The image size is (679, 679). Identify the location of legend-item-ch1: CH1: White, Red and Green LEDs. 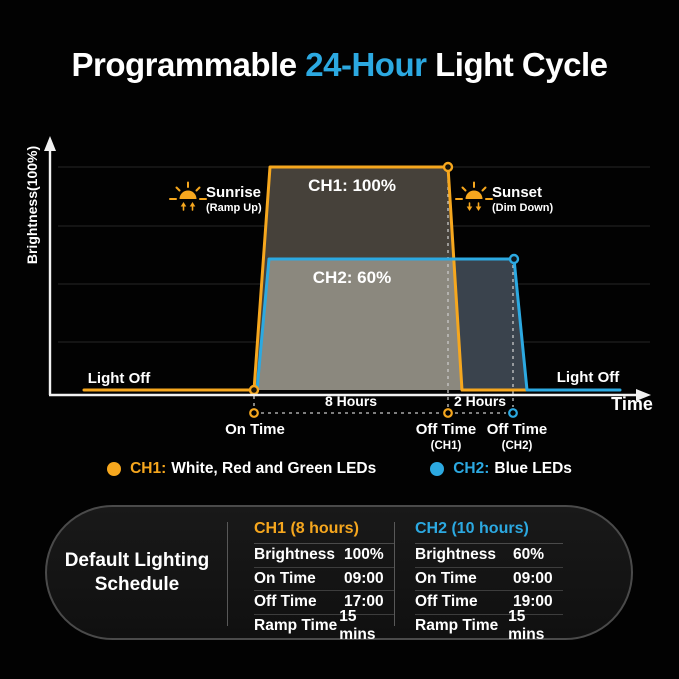
(241, 469).